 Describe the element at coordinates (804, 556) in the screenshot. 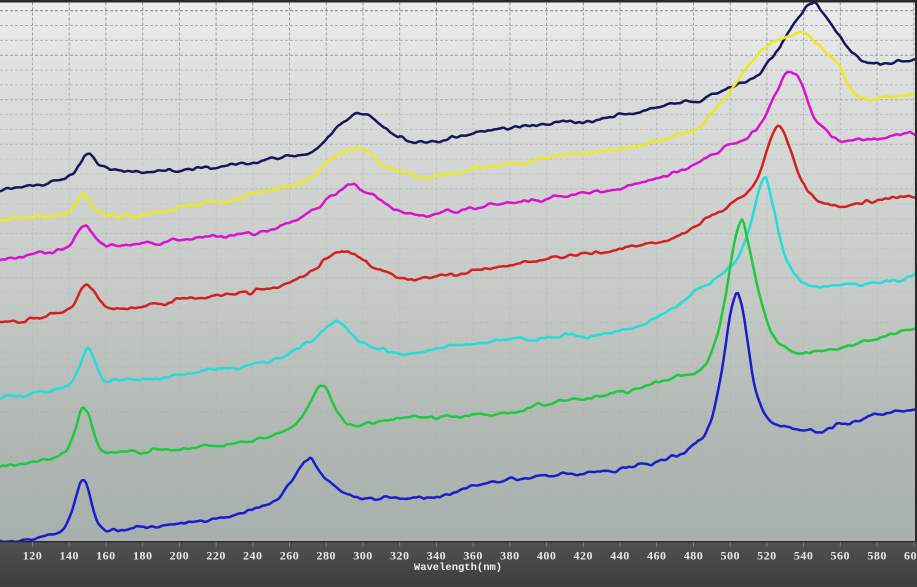

I see `svg-text: 540` at that location.